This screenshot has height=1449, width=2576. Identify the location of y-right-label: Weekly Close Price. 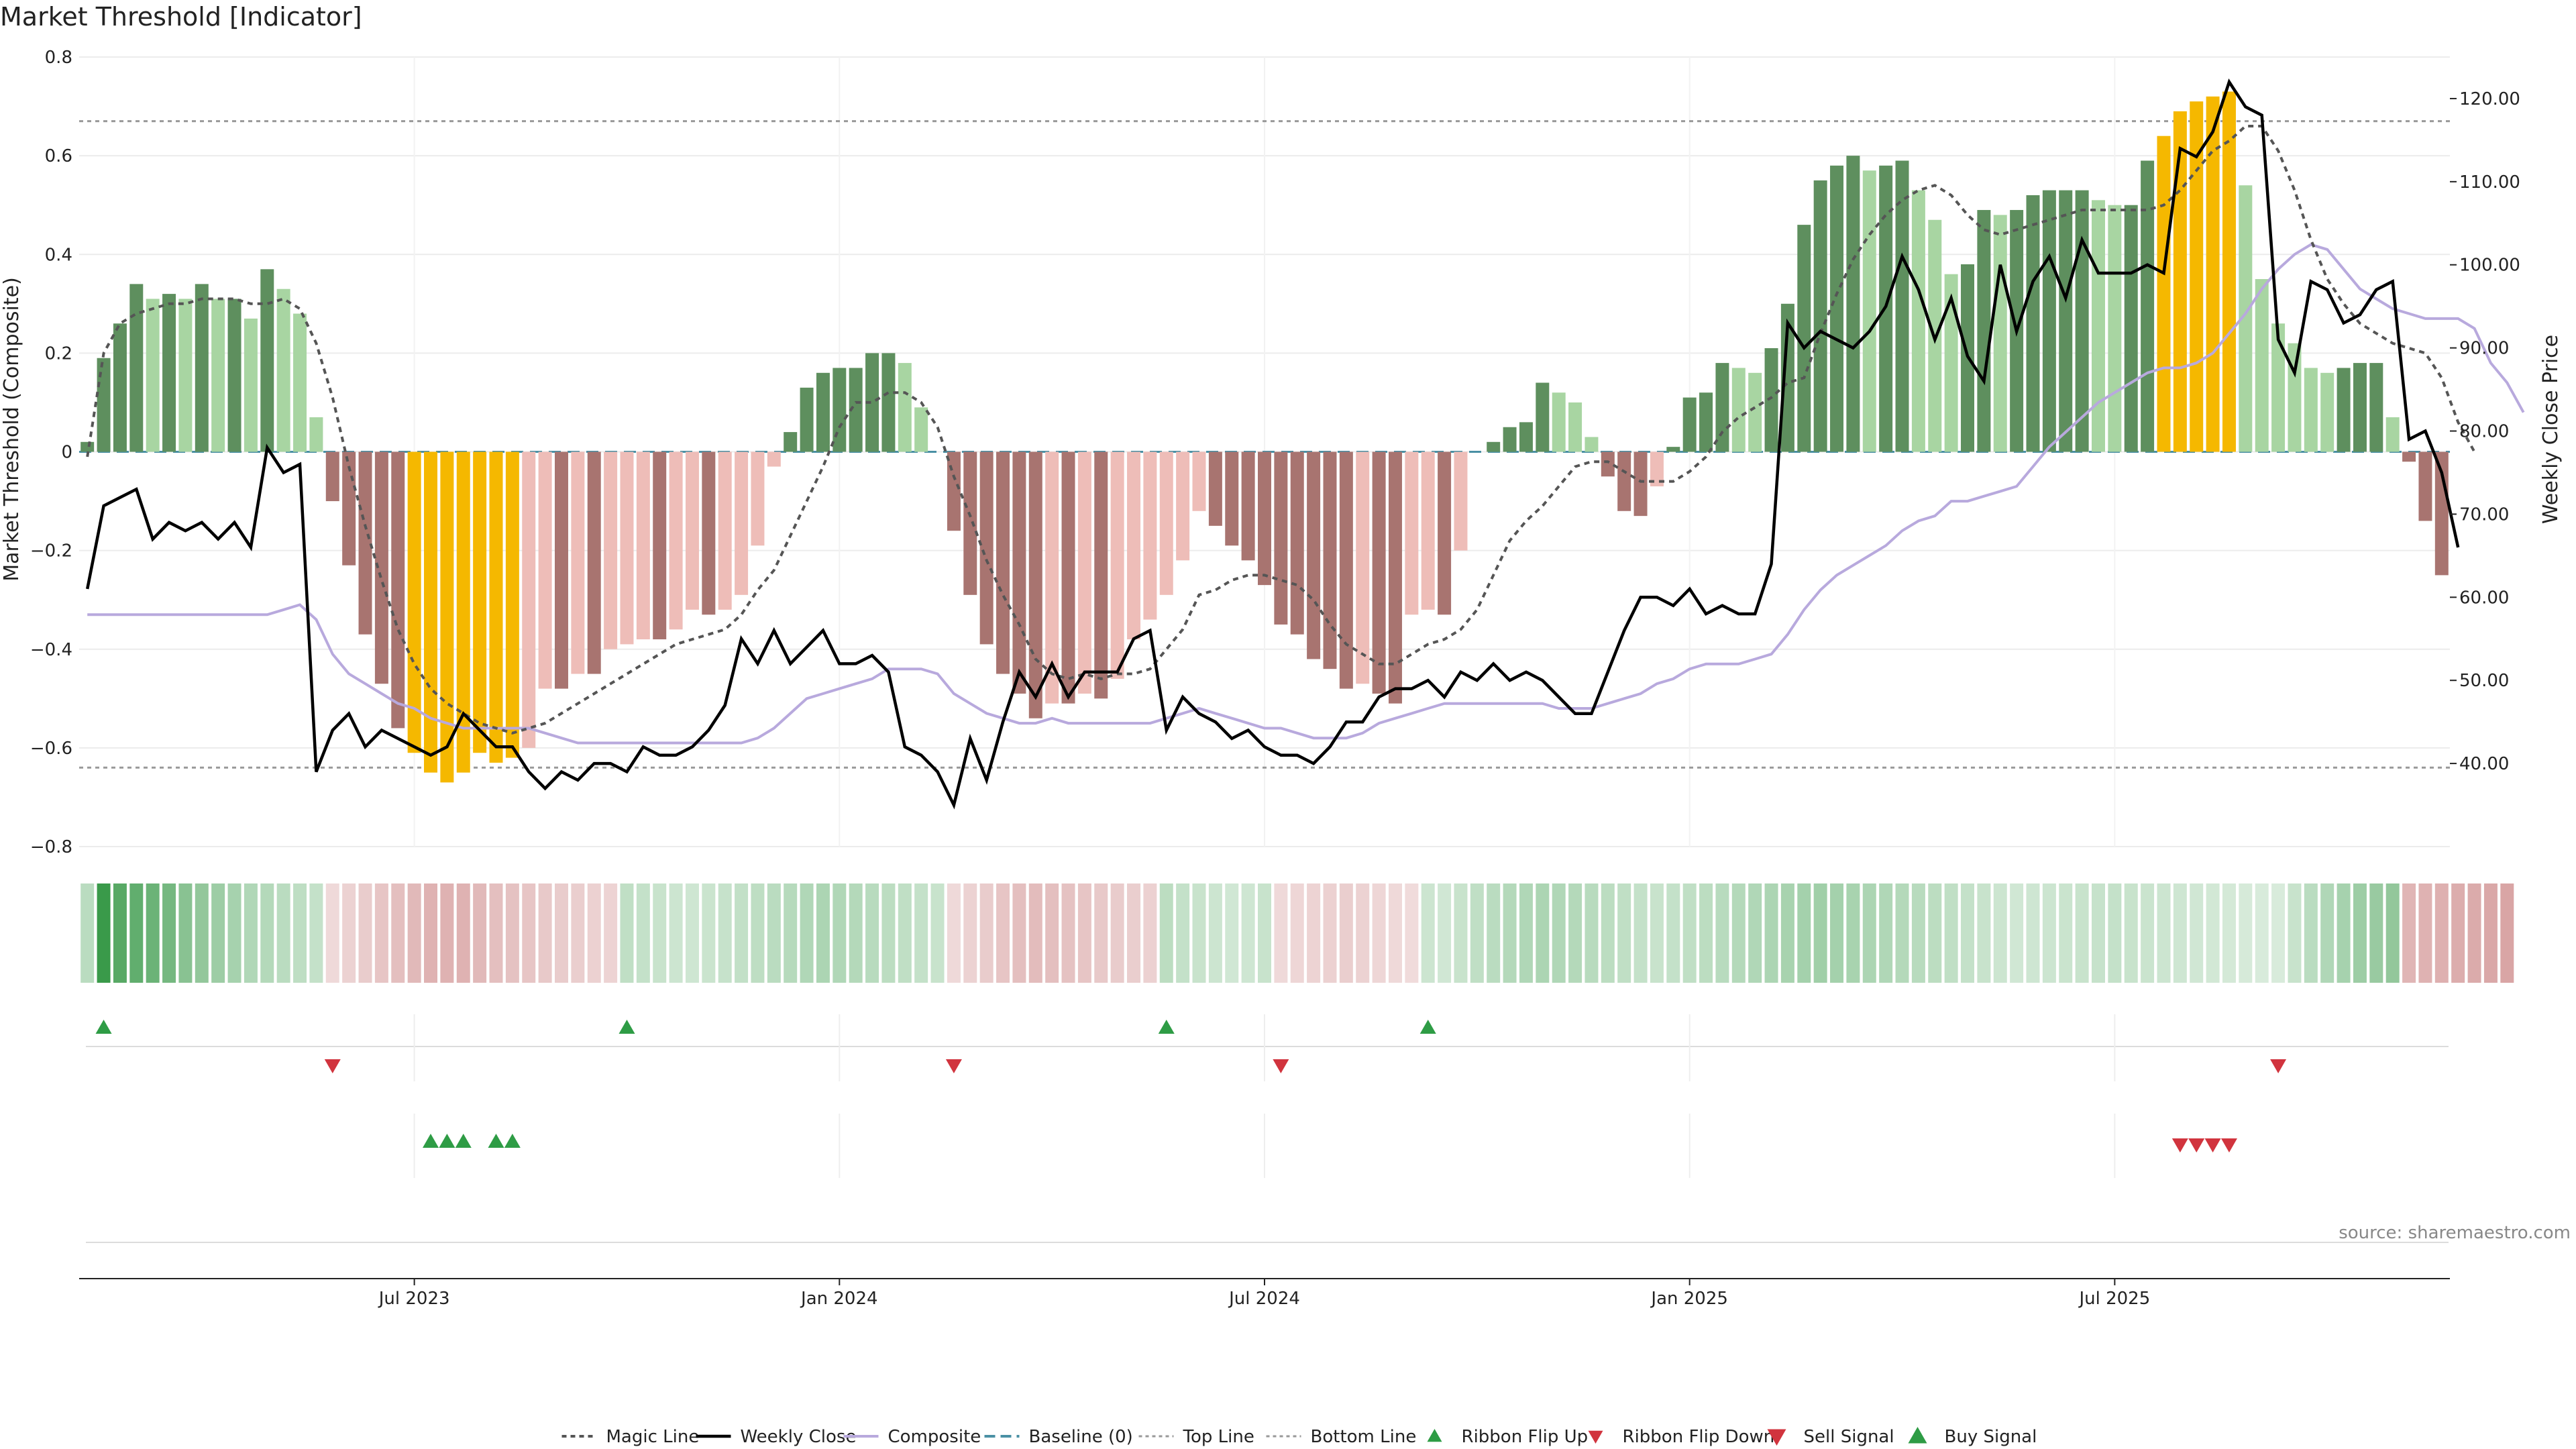
(2551, 429).